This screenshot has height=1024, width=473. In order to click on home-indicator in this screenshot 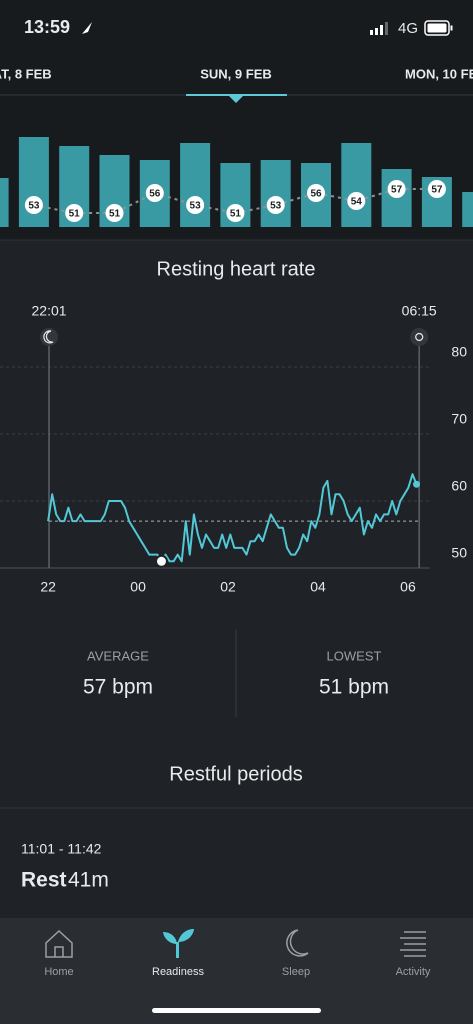, I will do `click(236, 1010)`.